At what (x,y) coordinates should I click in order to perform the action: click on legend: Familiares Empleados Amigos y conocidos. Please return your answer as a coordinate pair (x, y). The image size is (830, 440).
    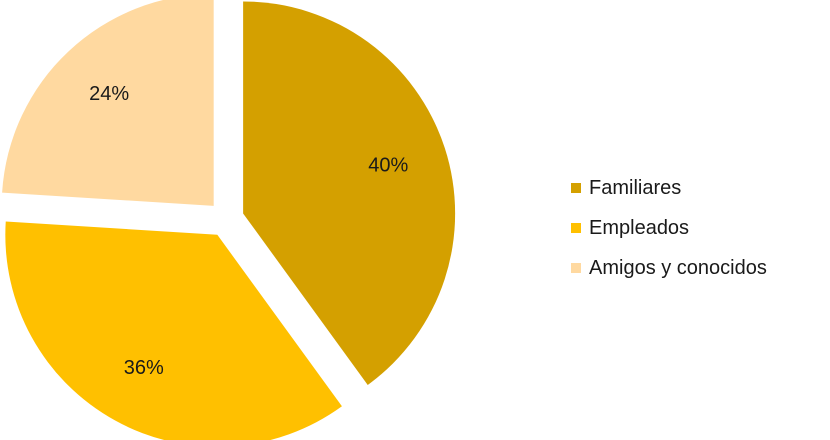
    Looking at the image, I should click on (669, 228).